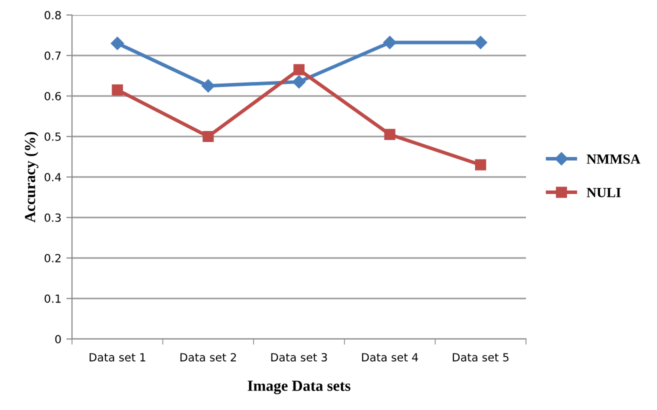 Image resolution: width=657 pixels, height=410 pixels. What do you see at coordinates (208, 357) in the screenshot?
I see `x-tick-label: Data set 2` at bounding box center [208, 357].